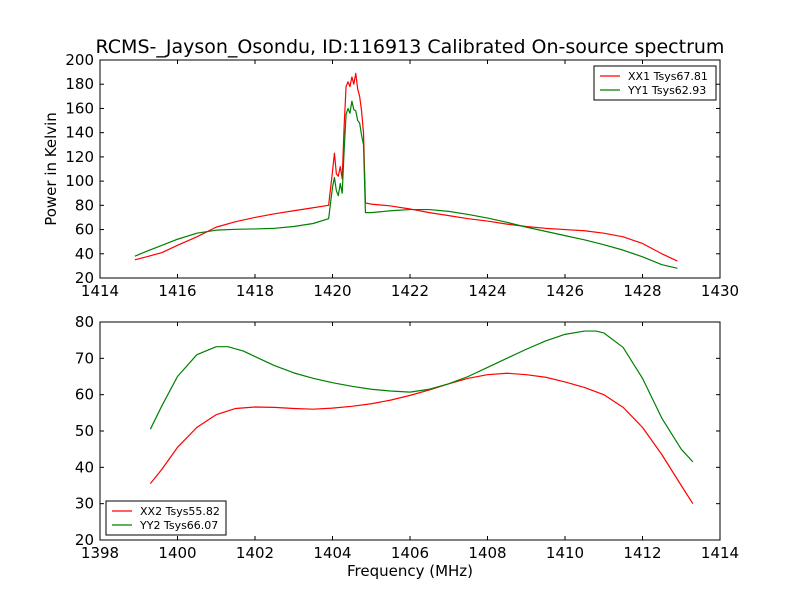  What do you see at coordinates (642, 291) in the screenshot?
I see `x-tick-label: 1428` at bounding box center [642, 291].